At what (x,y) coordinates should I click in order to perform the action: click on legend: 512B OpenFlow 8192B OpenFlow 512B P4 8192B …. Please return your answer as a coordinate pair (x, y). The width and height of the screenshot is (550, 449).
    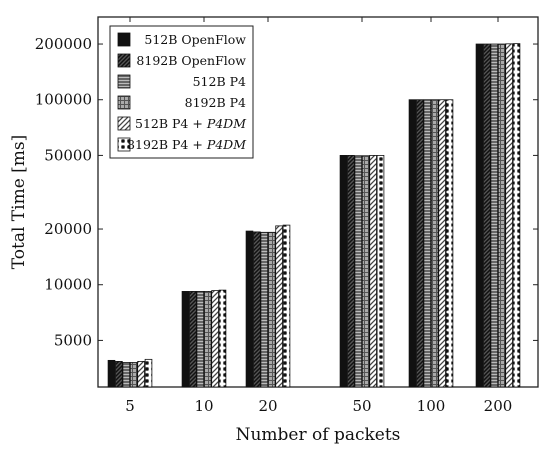
    Looking at the image, I should click on (181, 92).